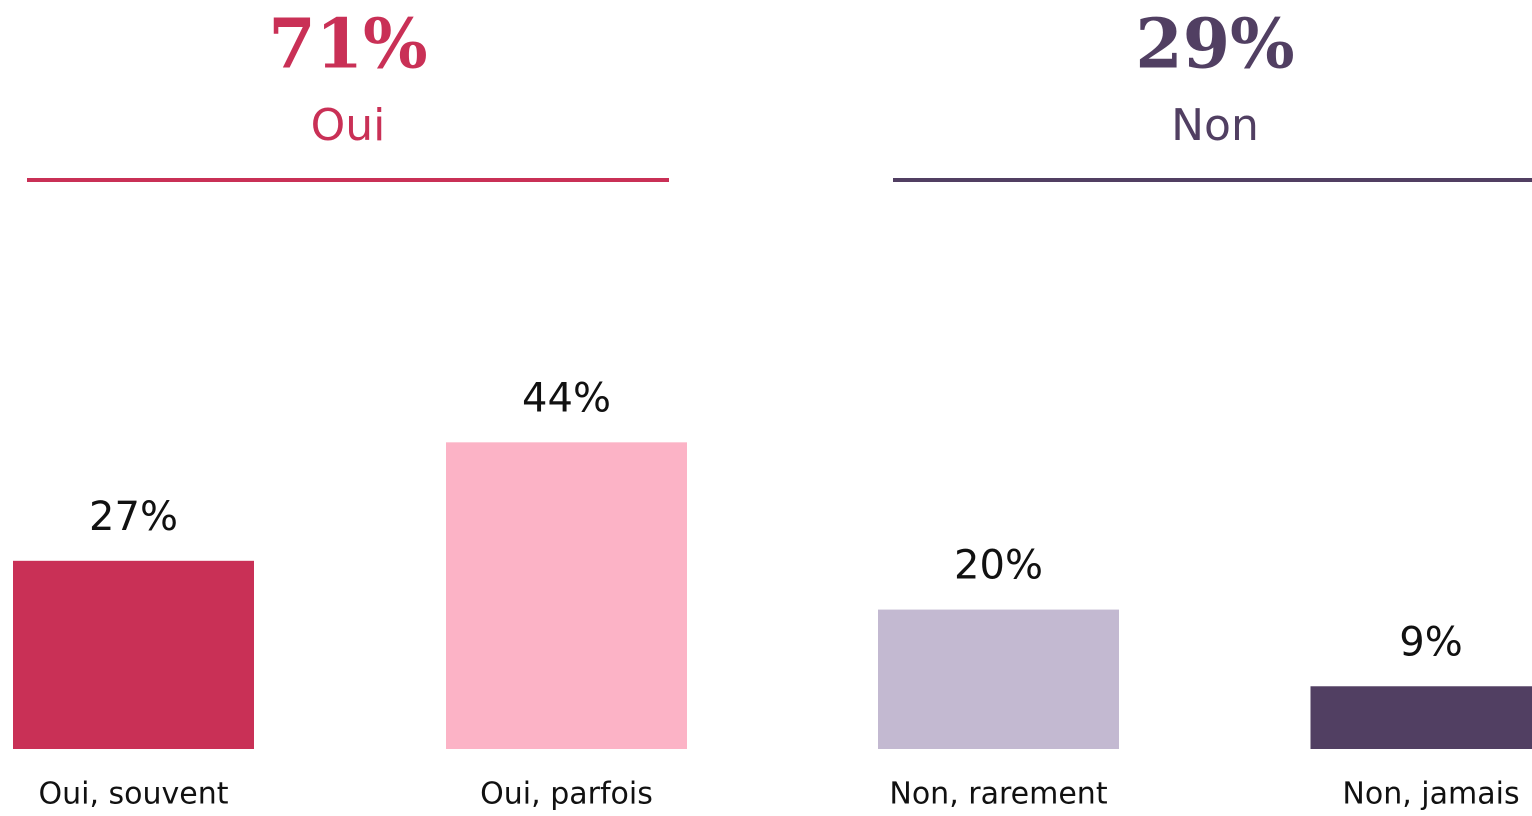 Image resolution: width=1532 pixels, height=816 pixels. Describe the element at coordinates (998, 794) in the screenshot. I see `category-label: Non, rarement` at that location.